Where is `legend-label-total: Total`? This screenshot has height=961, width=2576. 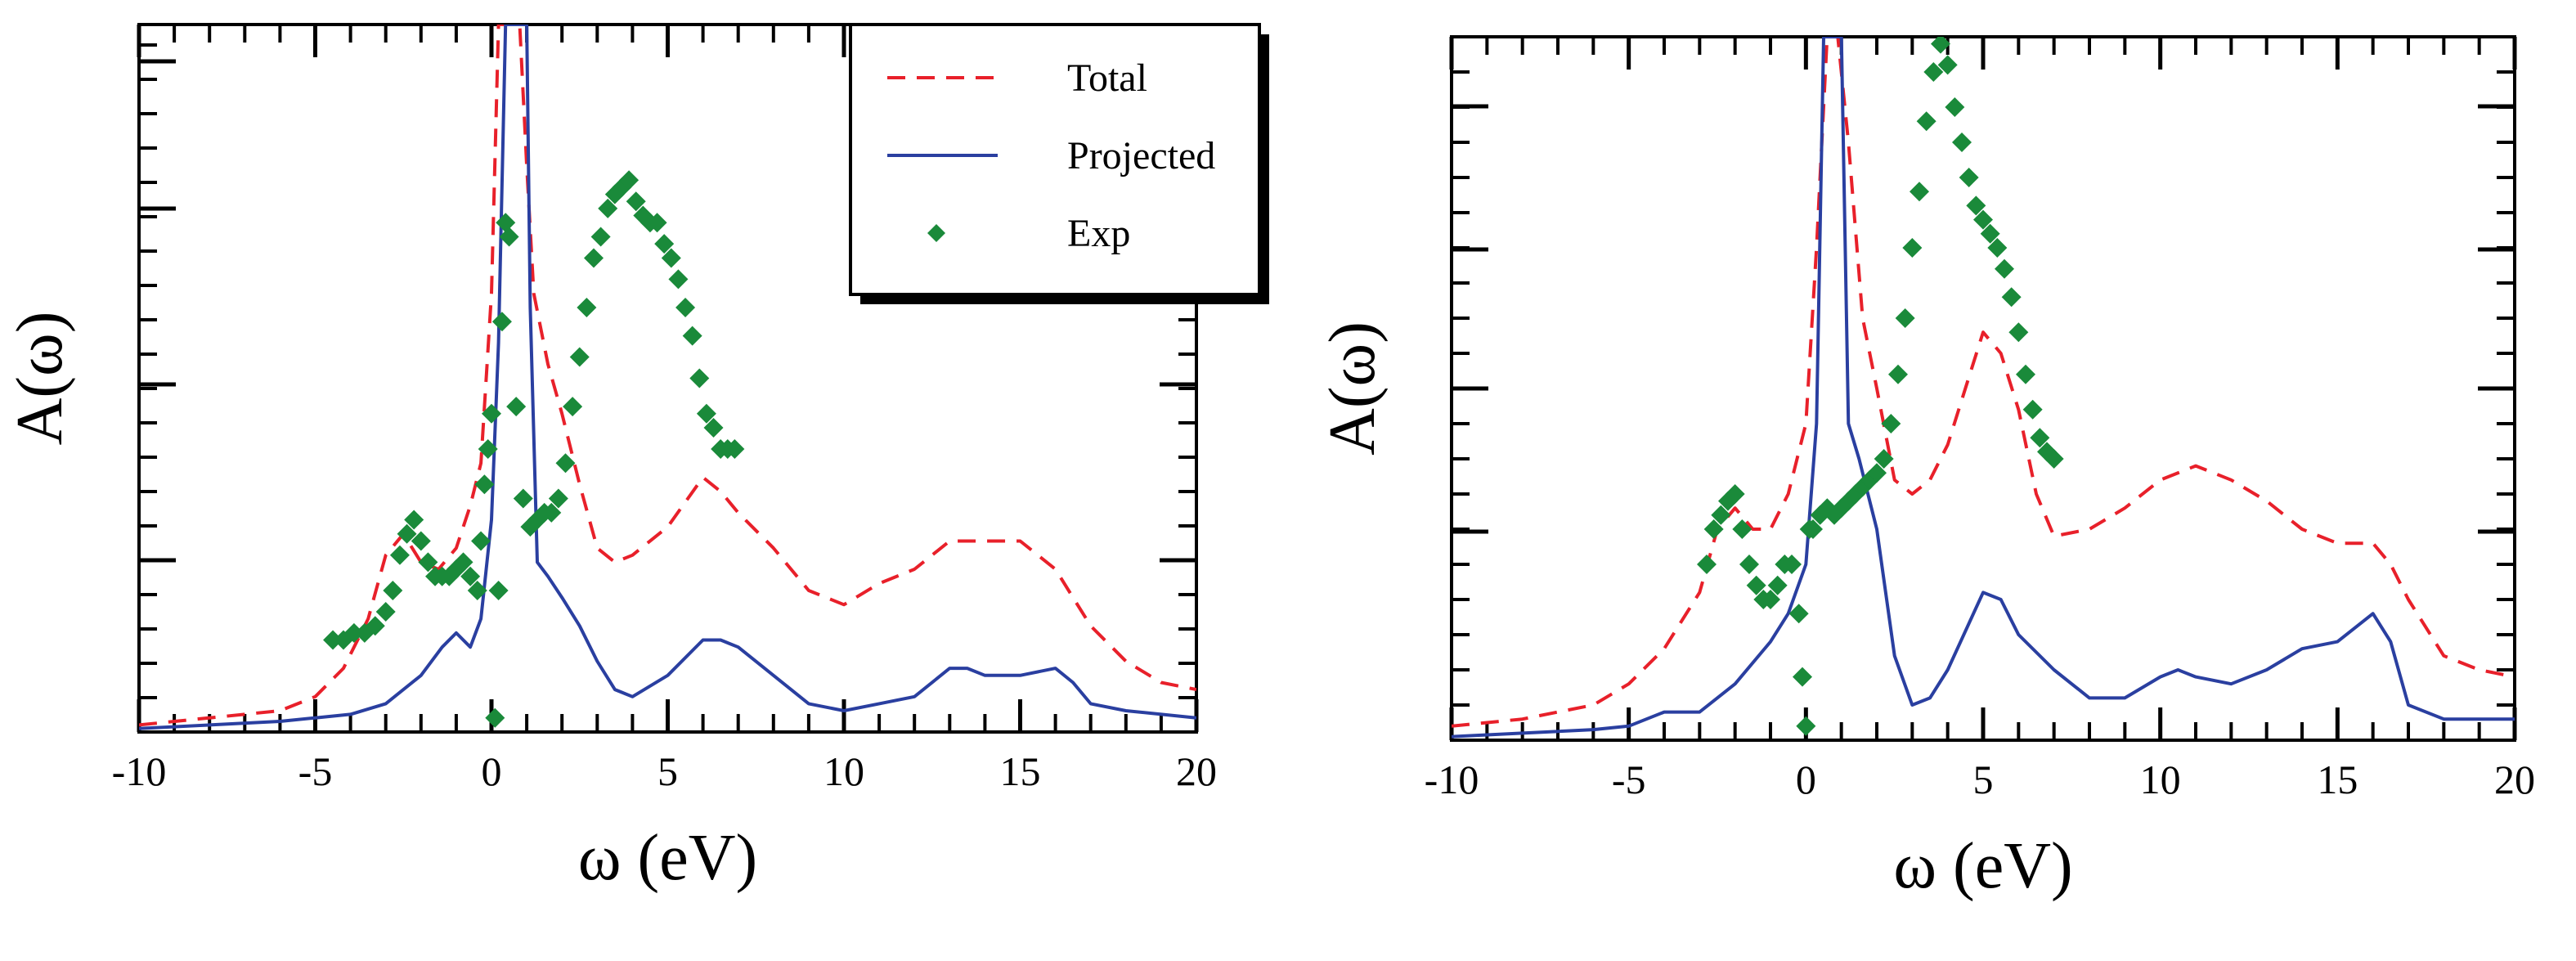
legend-label-total: Total is located at coordinates (1107, 78).